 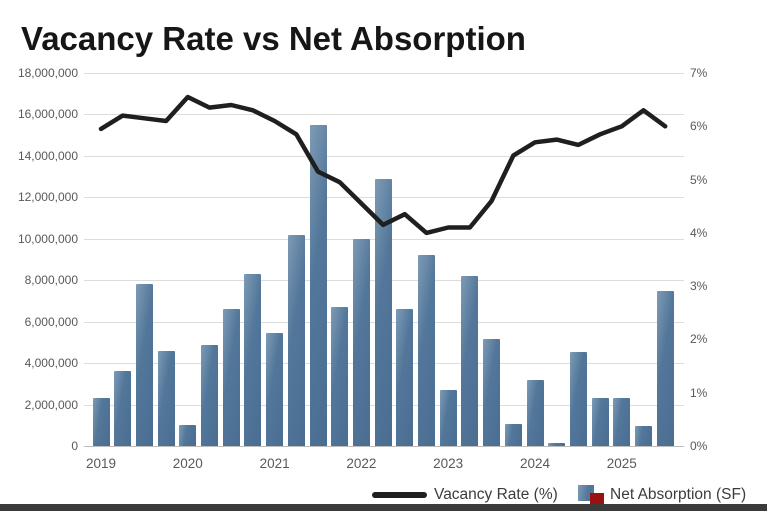 What do you see at coordinates (699, 232) in the screenshot?
I see `y-axis-label-right: 4%` at bounding box center [699, 232].